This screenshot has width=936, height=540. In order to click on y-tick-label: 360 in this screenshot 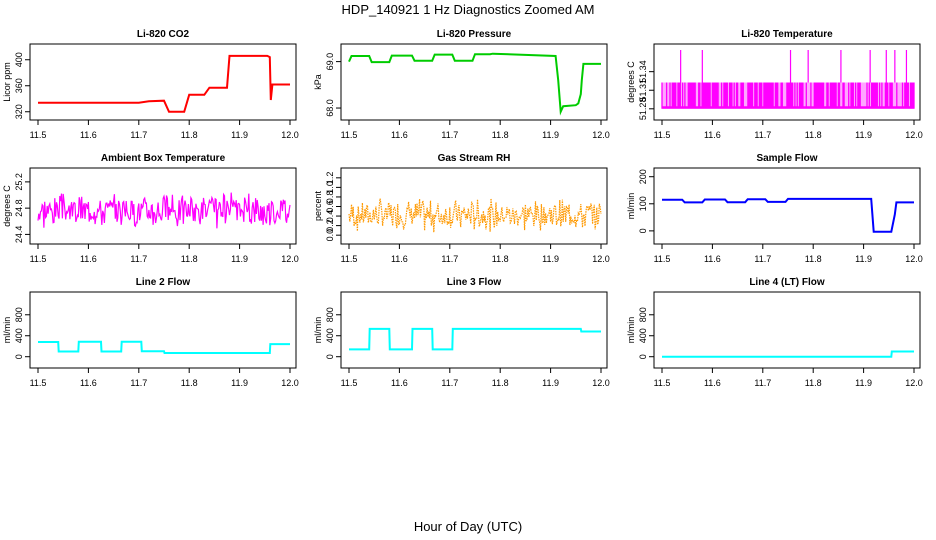, I will do `click(19, 85)`.